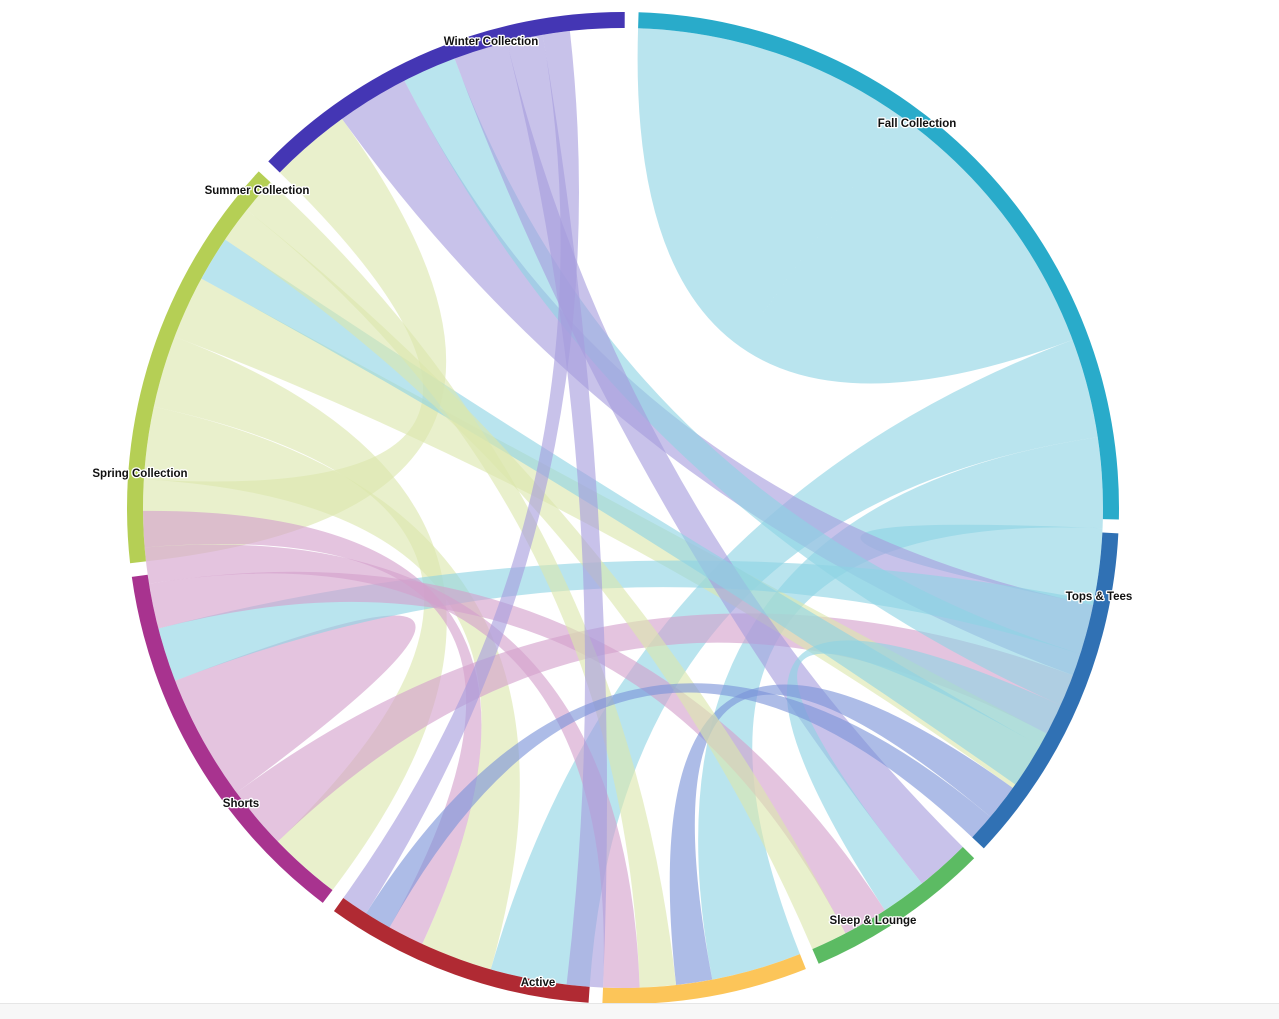 The height and width of the screenshot is (1019, 1279). Describe the element at coordinates (241, 804) in the screenshot. I see `chord-group-label: Shorts` at that location.